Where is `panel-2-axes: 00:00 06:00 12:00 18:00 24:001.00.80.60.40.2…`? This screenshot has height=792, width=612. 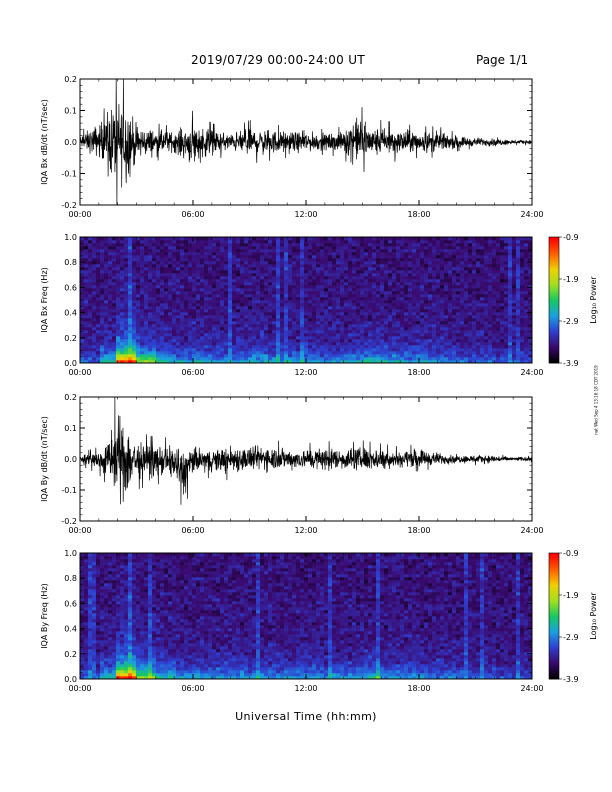
panel-2-axes: 00:00 06:00 12:00 18:00 24:001.00.80.60.40.2… is located at coordinates (292, 305).